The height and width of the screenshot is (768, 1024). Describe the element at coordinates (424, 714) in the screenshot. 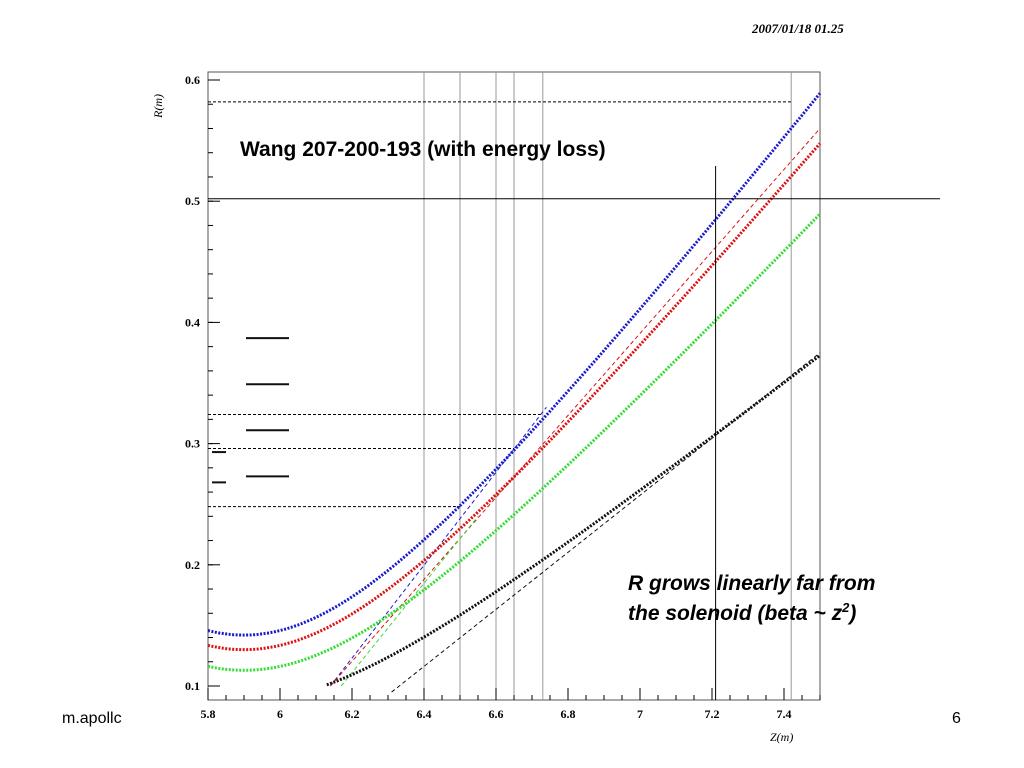

I see `x-tick-label: 6.4` at that location.